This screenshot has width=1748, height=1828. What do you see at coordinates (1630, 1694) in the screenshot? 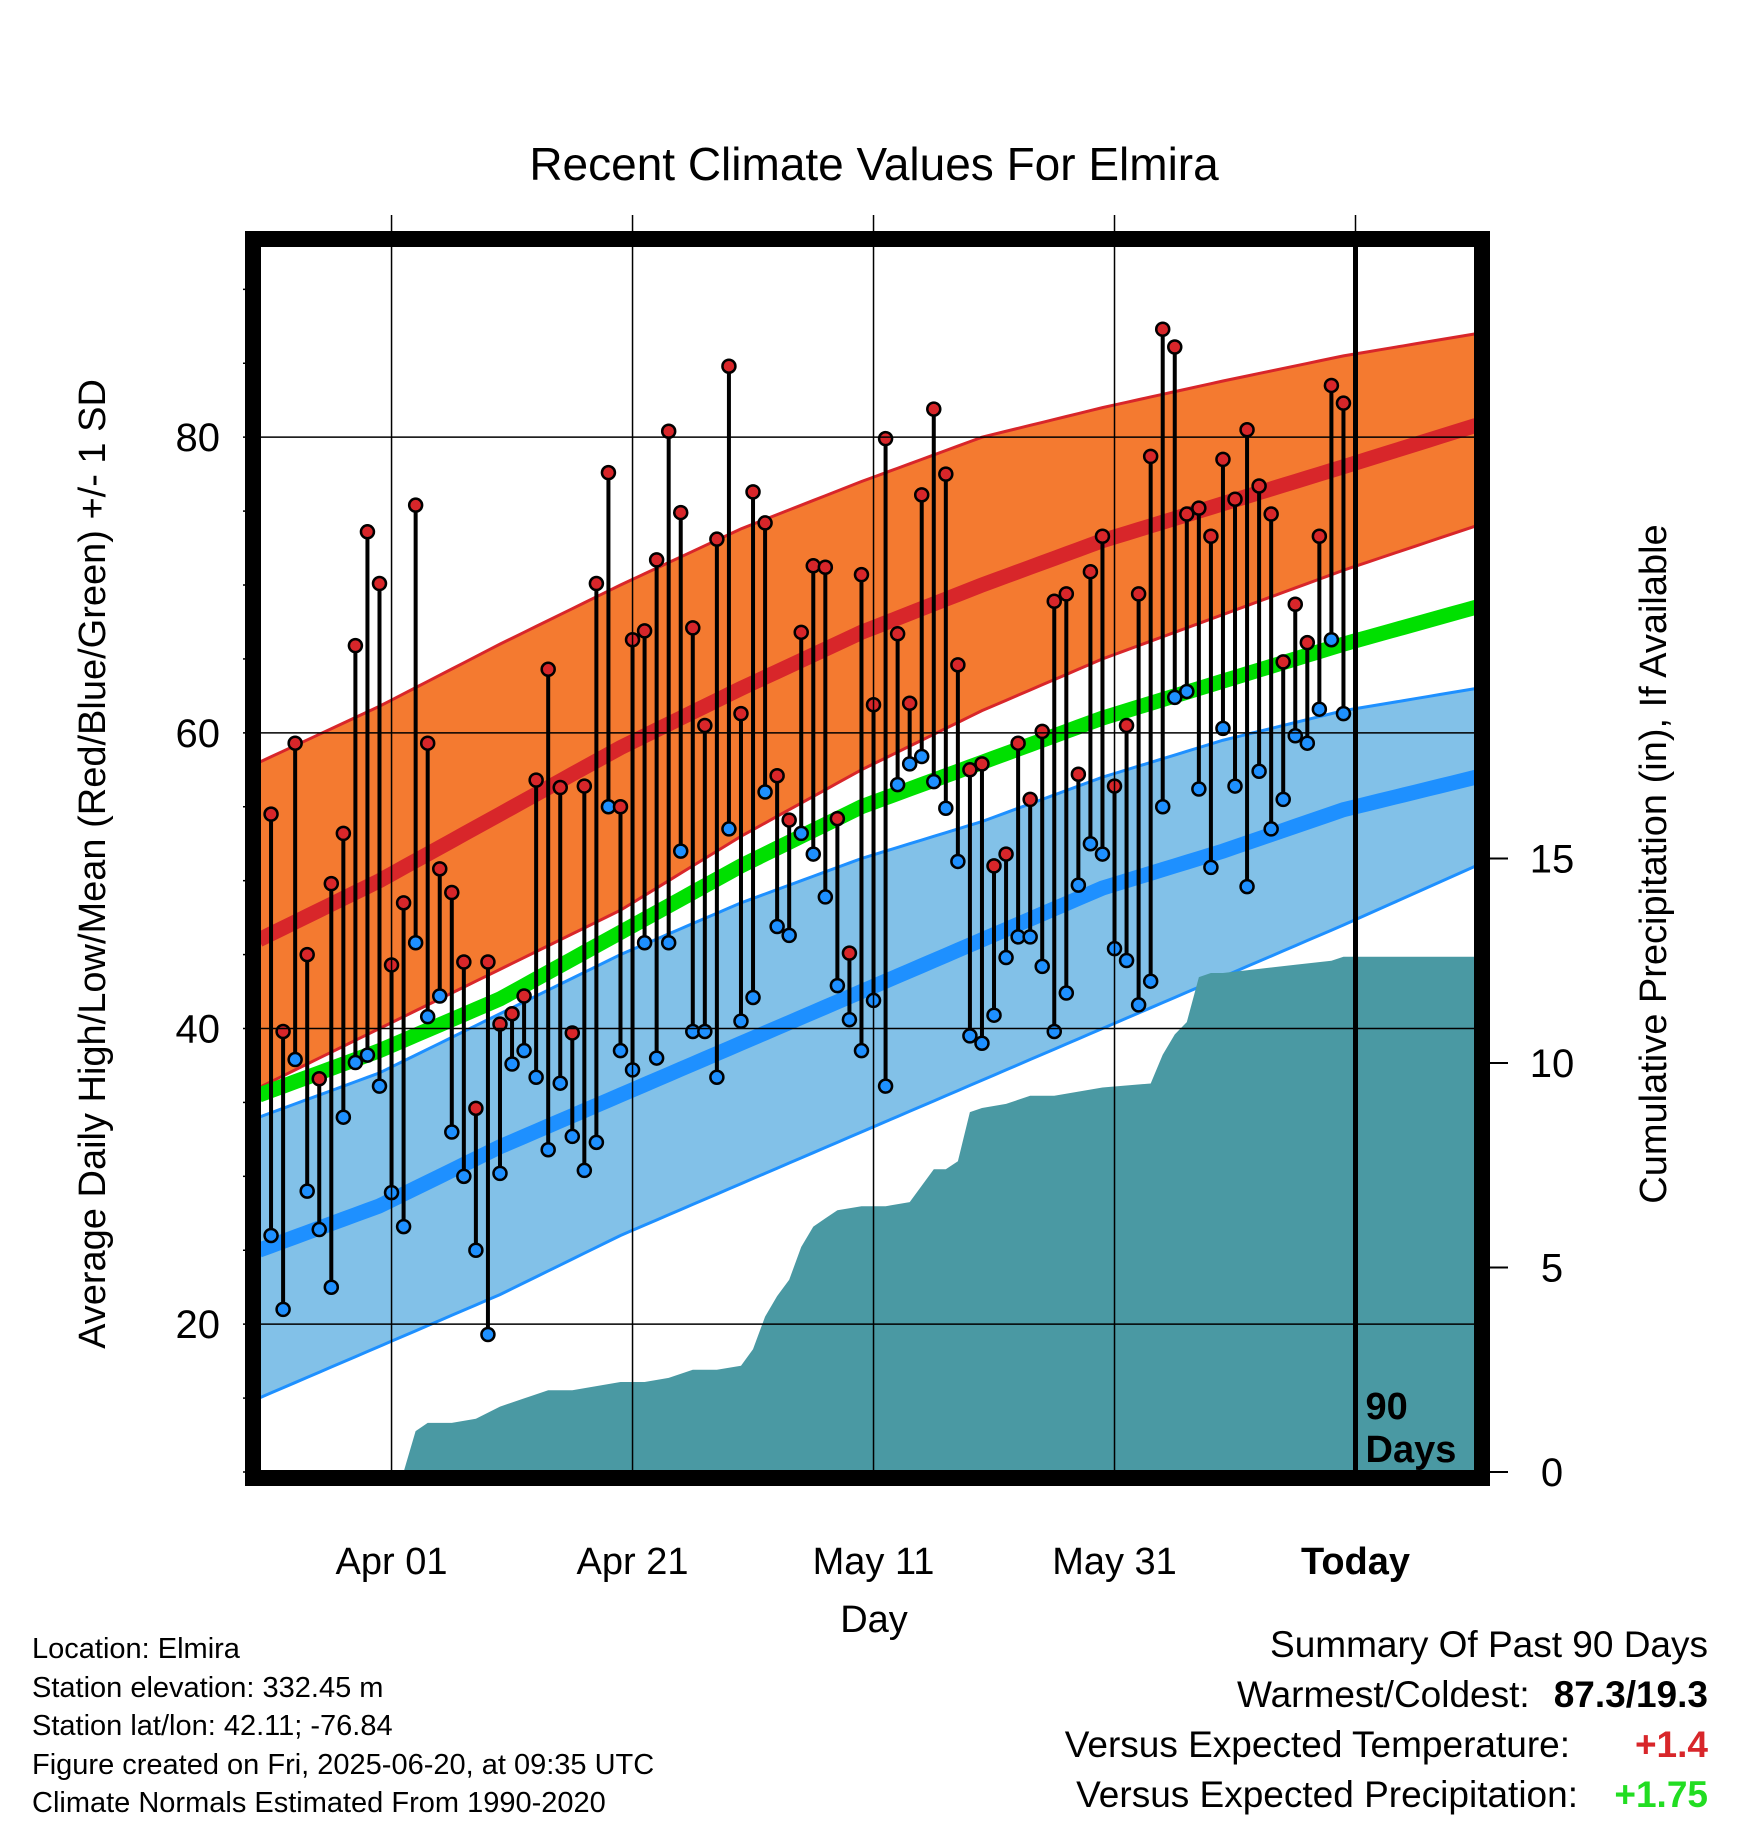
I see `warmest-coldest-value: 87.3/19.3` at bounding box center [1630, 1694].